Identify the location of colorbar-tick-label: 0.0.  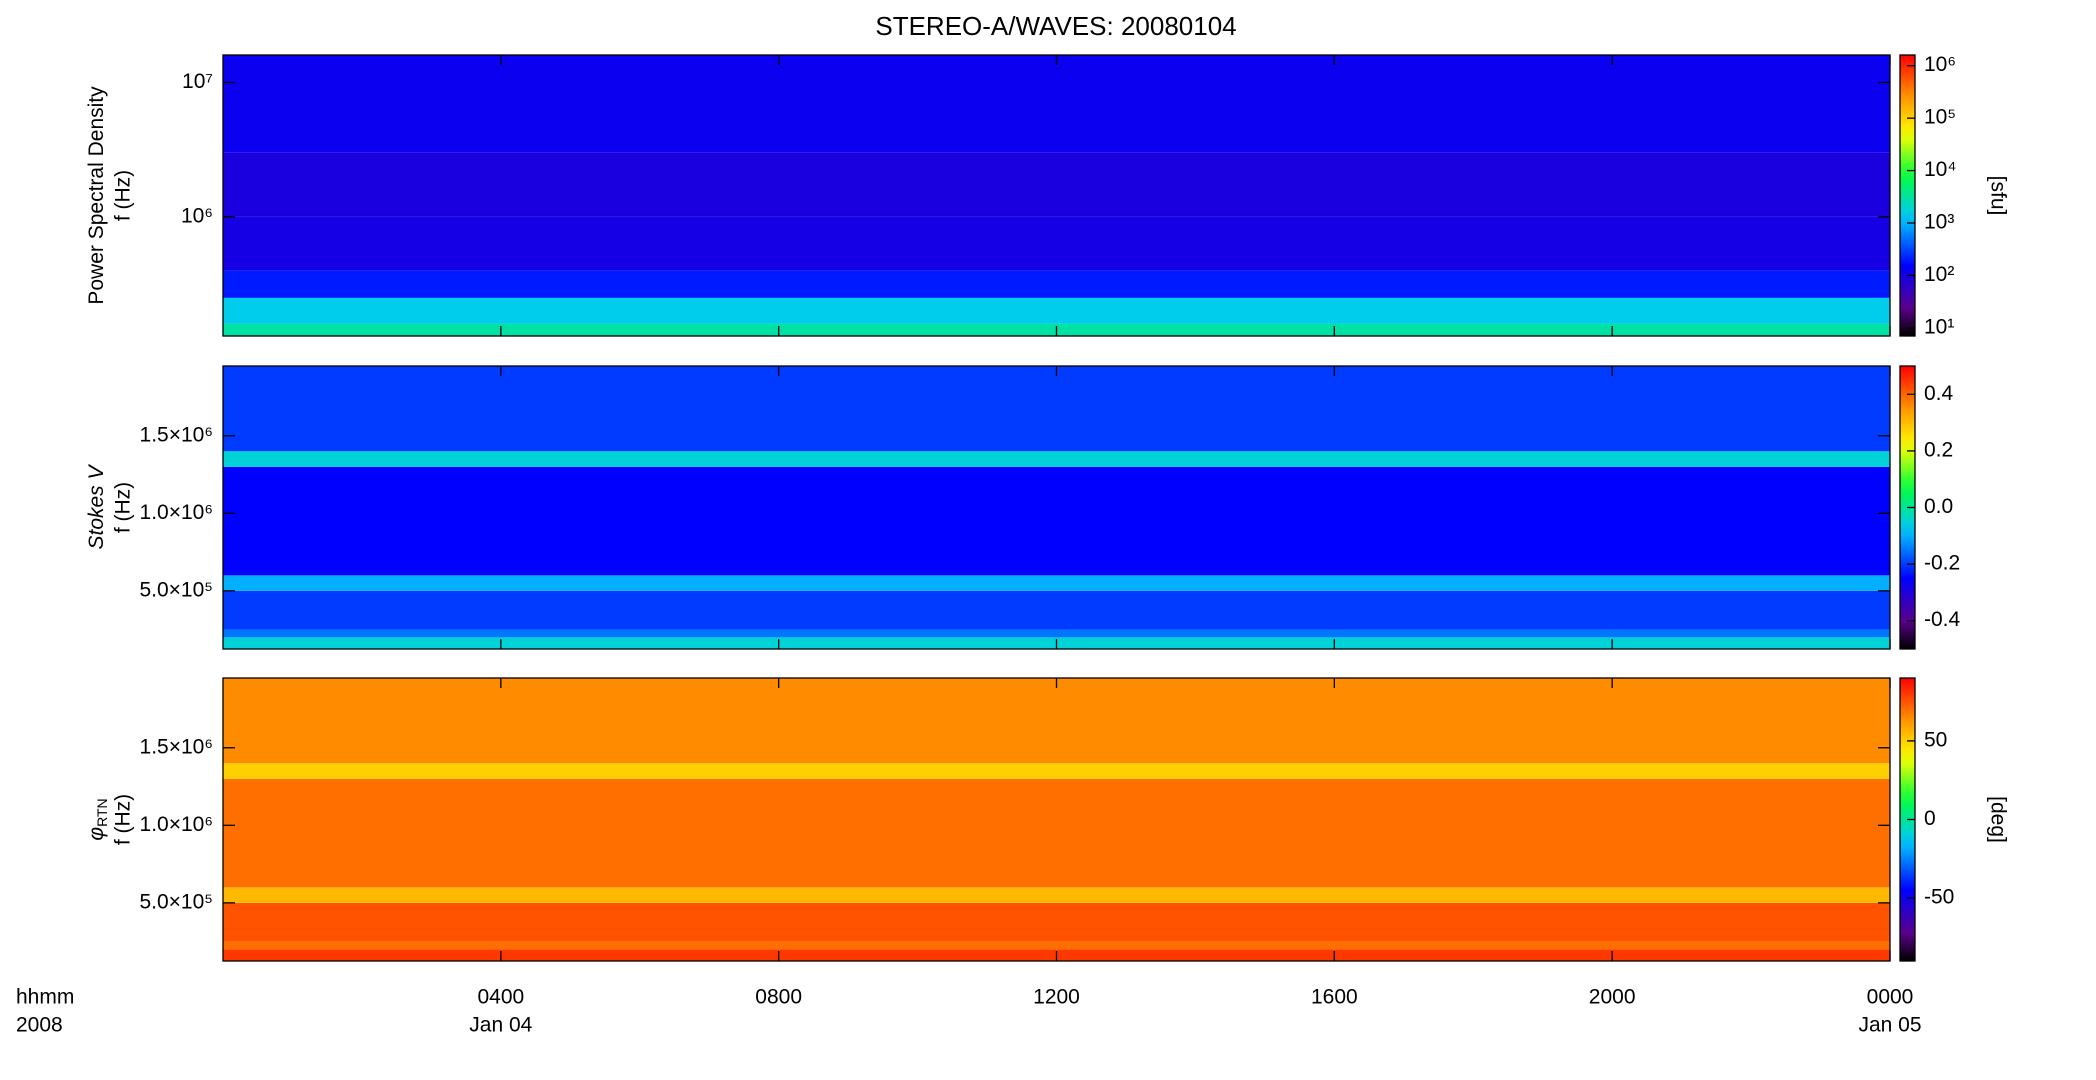
(1938, 506).